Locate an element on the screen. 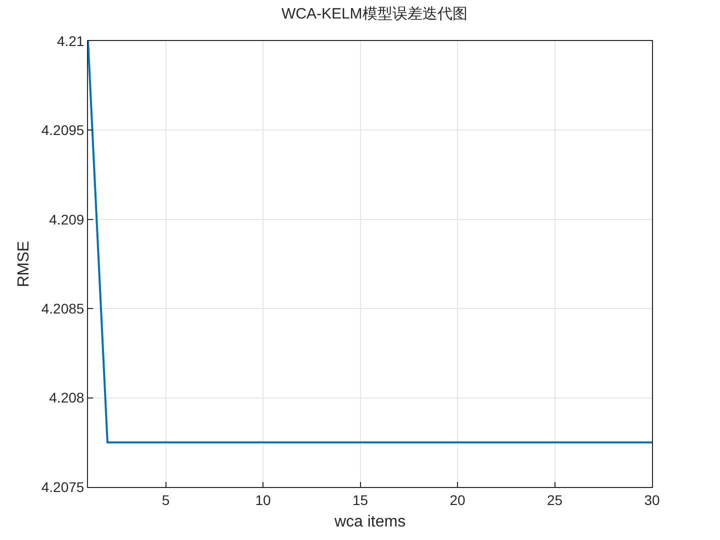 The width and height of the screenshot is (720, 540). x-tick-label: 5 is located at coordinates (166, 500).